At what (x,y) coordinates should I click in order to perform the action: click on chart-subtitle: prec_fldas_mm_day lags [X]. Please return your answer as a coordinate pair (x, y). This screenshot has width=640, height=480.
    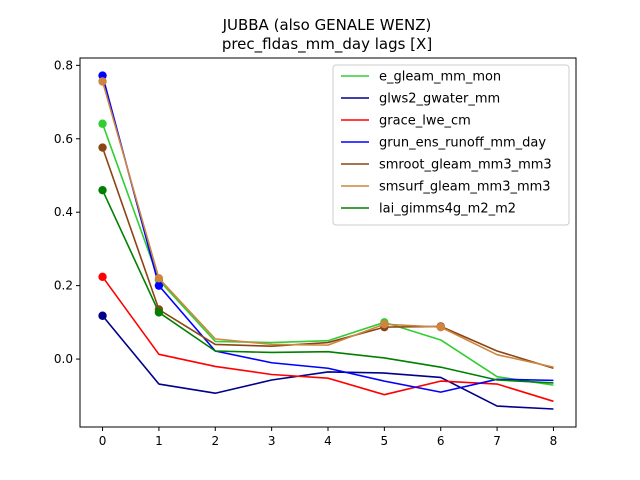
    Looking at the image, I should click on (327, 44).